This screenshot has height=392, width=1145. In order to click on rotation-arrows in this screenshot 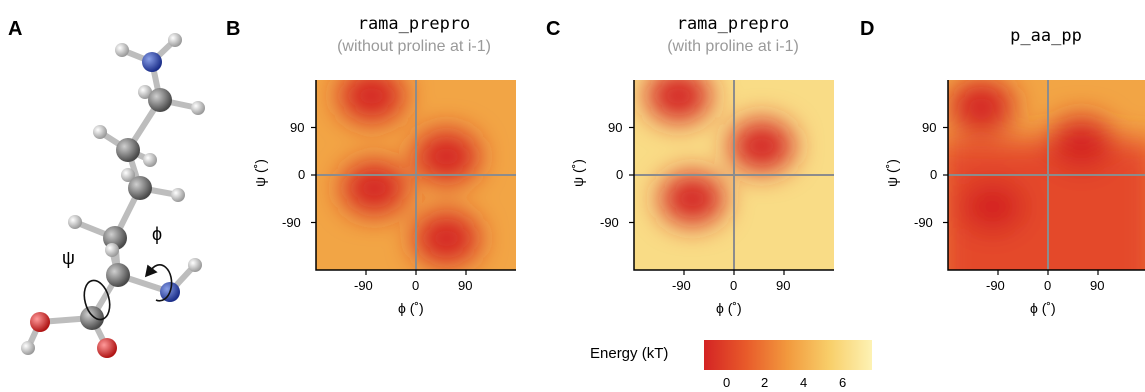, I will do `click(128, 292)`.